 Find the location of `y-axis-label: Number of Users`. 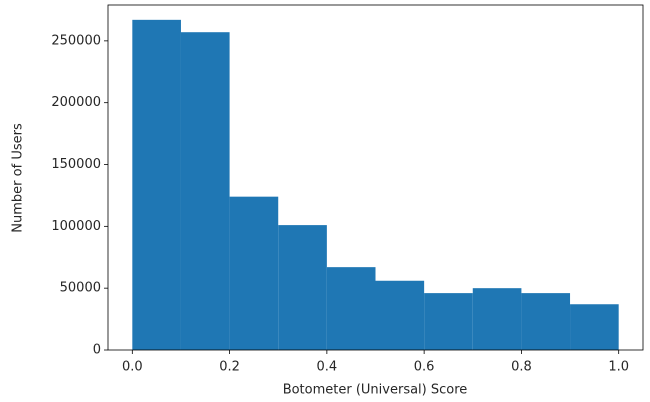

y-axis-label: Number of Users is located at coordinates (18, 178).